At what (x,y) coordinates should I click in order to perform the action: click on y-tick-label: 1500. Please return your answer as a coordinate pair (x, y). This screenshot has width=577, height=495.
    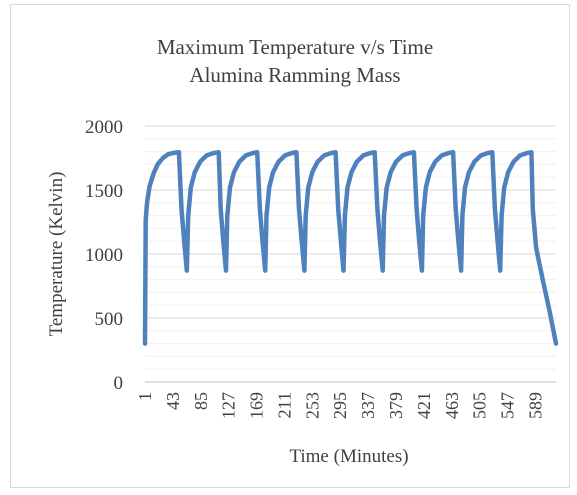
    Looking at the image, I should click on (104, 191).